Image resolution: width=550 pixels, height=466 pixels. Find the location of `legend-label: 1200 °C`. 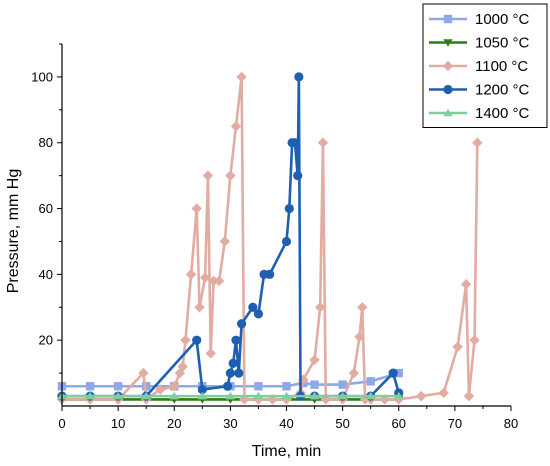

legend-label: 1200 °C is located at coordinates (502, 90).